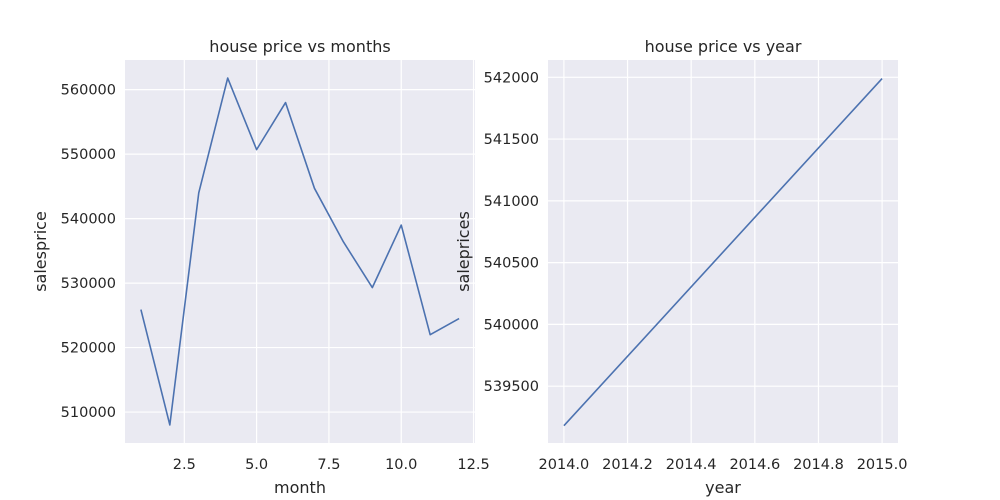  Describe the element at coordinates (328, 465) in the screenshot. I see `months-x-tick-label: 7.5` at that location.